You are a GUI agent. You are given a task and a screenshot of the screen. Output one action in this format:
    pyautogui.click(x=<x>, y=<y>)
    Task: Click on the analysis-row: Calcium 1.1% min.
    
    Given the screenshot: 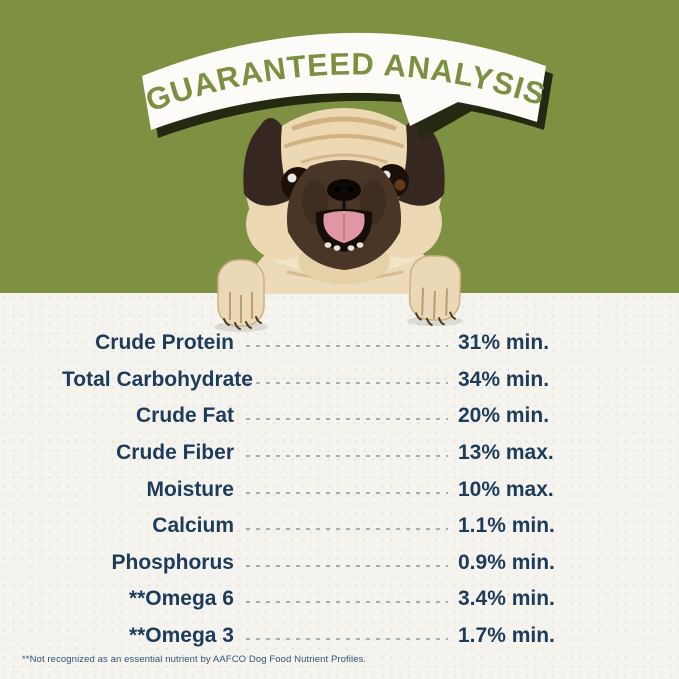 What is the action you would take?
    pyautogui.click(x=309, y=526)
    